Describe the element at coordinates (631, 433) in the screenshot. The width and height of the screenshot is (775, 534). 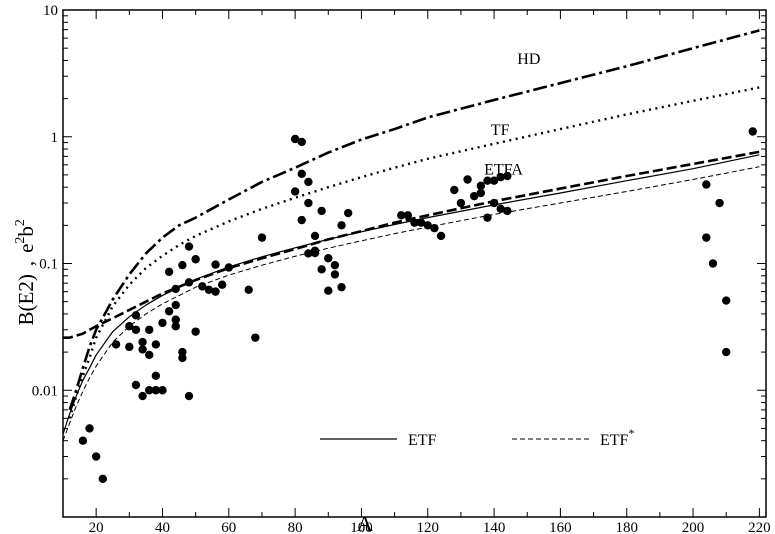
I see `legend-label-superscript: *` at that location.